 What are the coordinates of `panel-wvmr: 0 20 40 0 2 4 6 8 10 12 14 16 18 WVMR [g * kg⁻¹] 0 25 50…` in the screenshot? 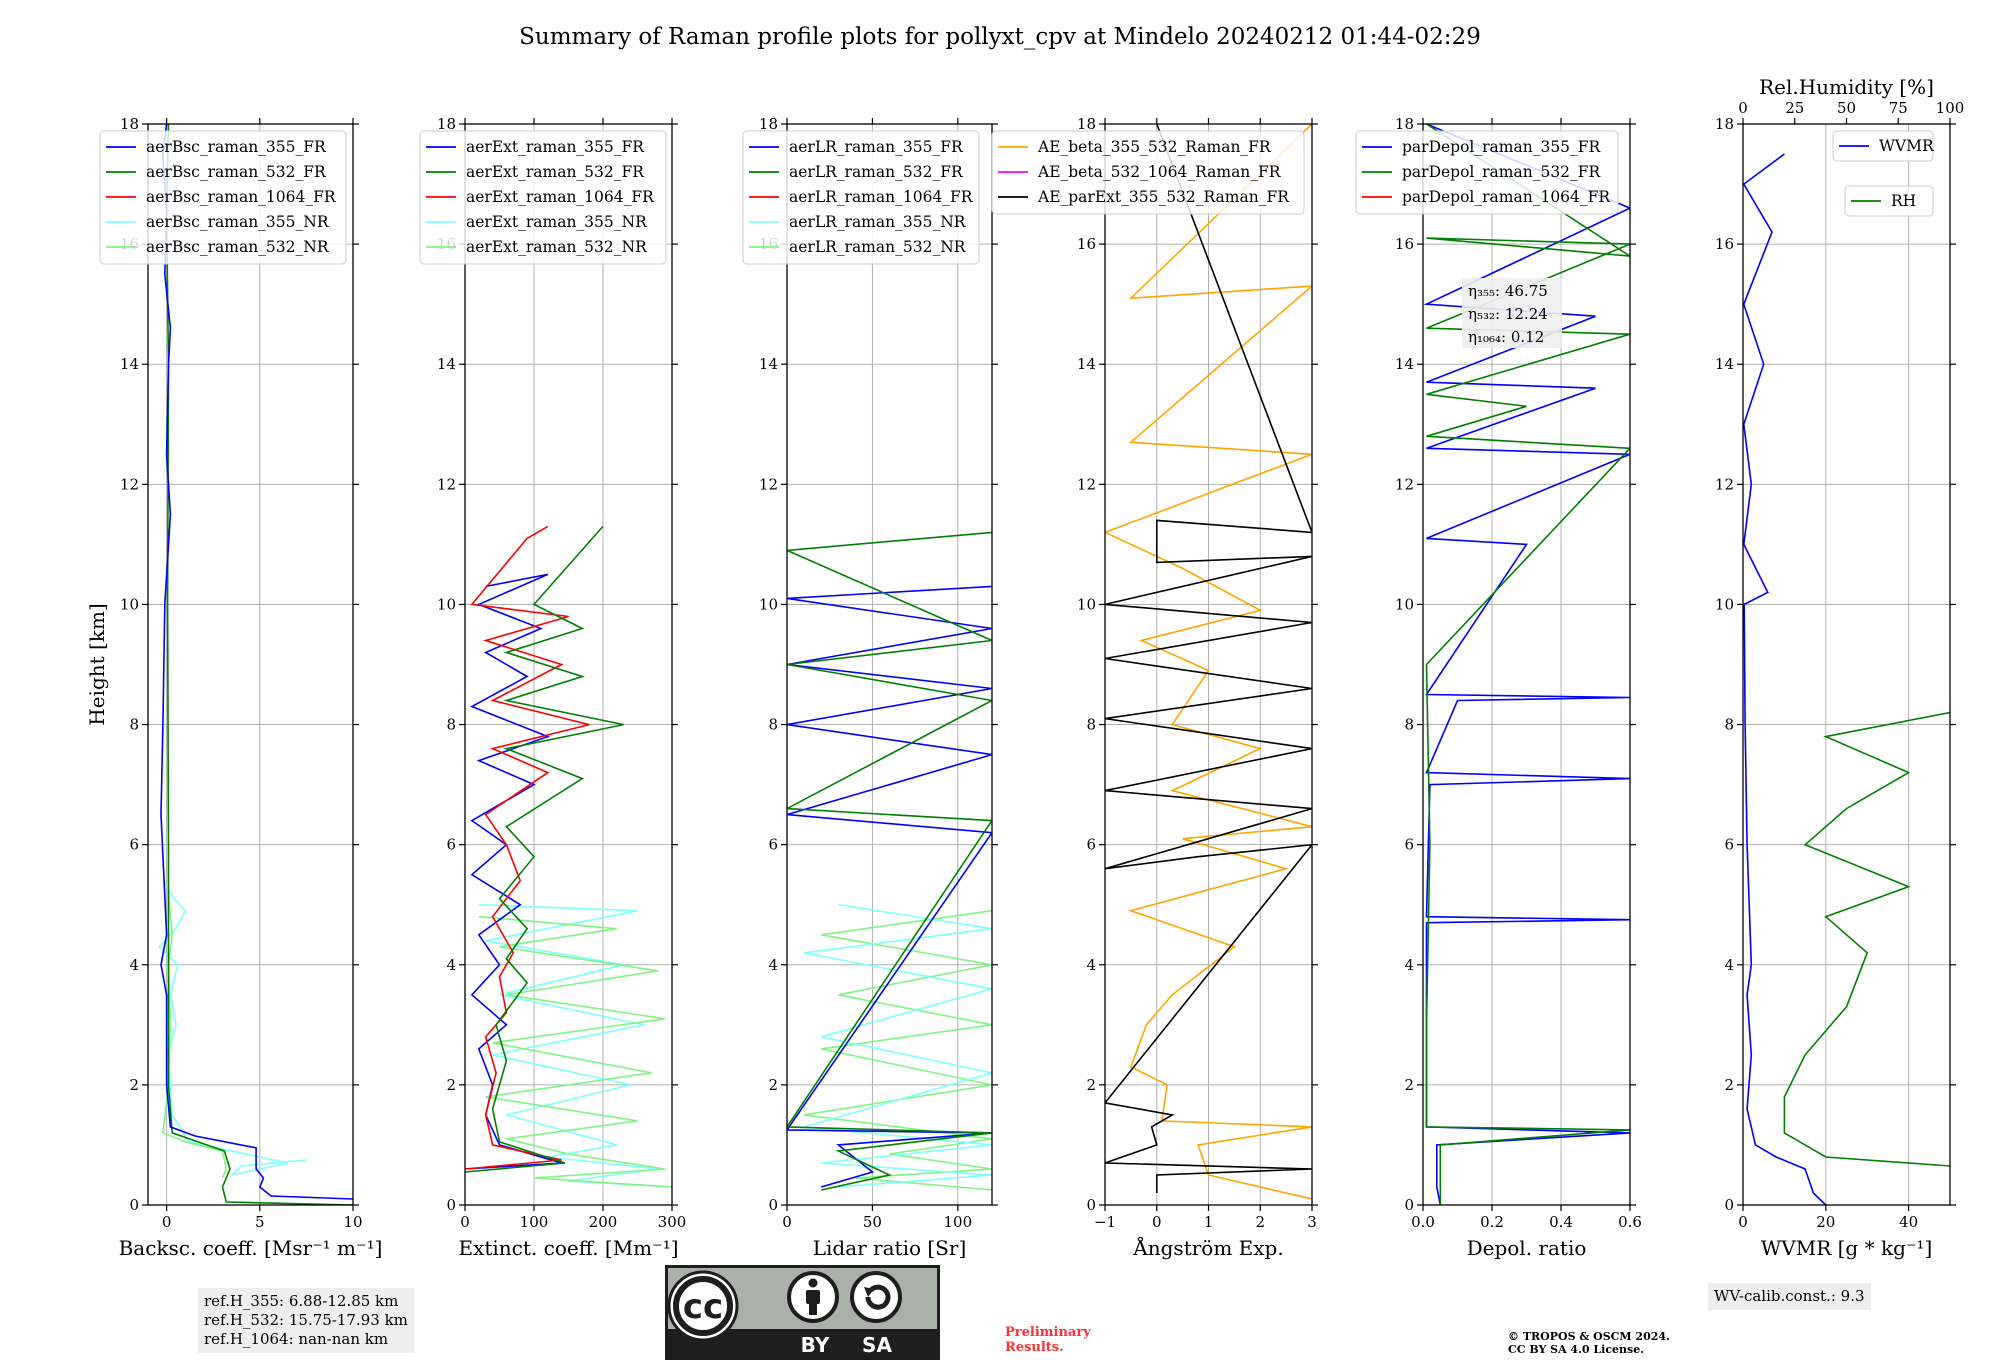 It's located at (1840, 667).